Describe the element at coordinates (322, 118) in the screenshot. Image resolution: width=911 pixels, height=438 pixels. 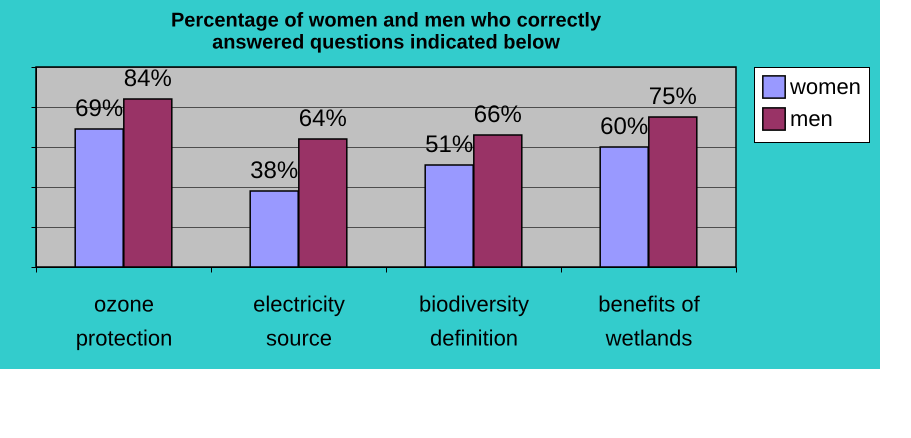
I see `data-label: 64%` at that location.